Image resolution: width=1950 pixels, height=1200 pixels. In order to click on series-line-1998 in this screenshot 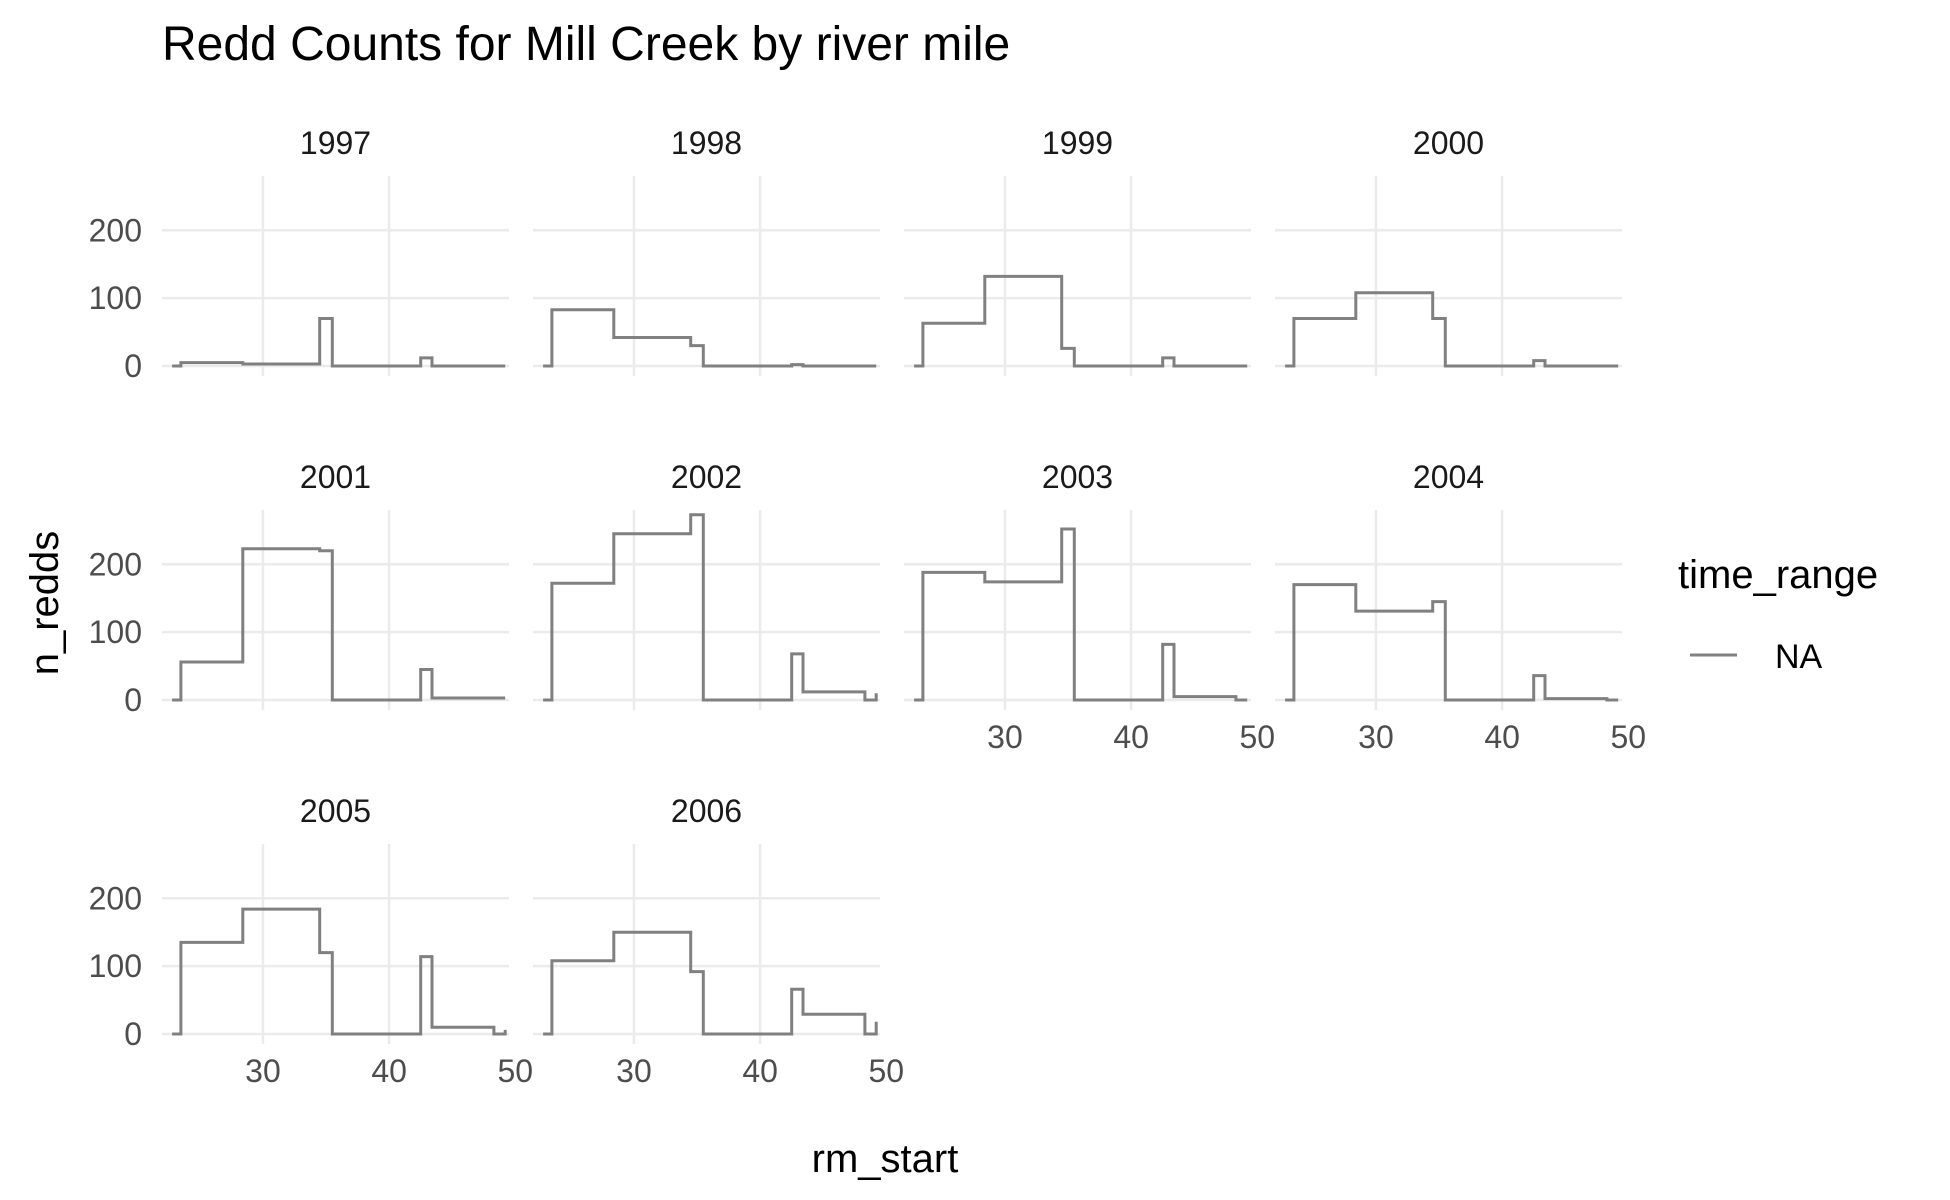, I will do `click(710, 338)`.